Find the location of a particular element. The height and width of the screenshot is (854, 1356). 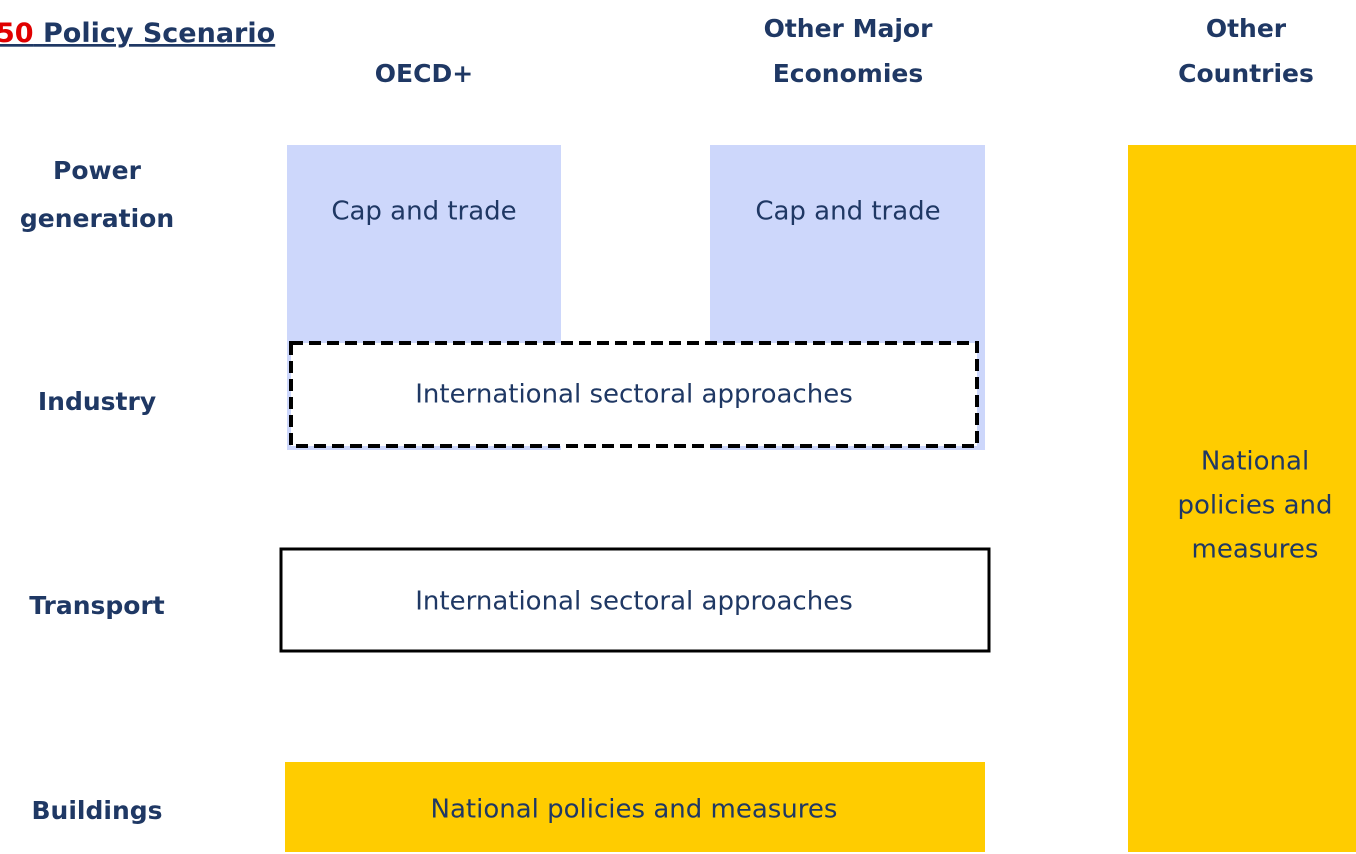

cell-text: National is located at coordinates (1255, 462).